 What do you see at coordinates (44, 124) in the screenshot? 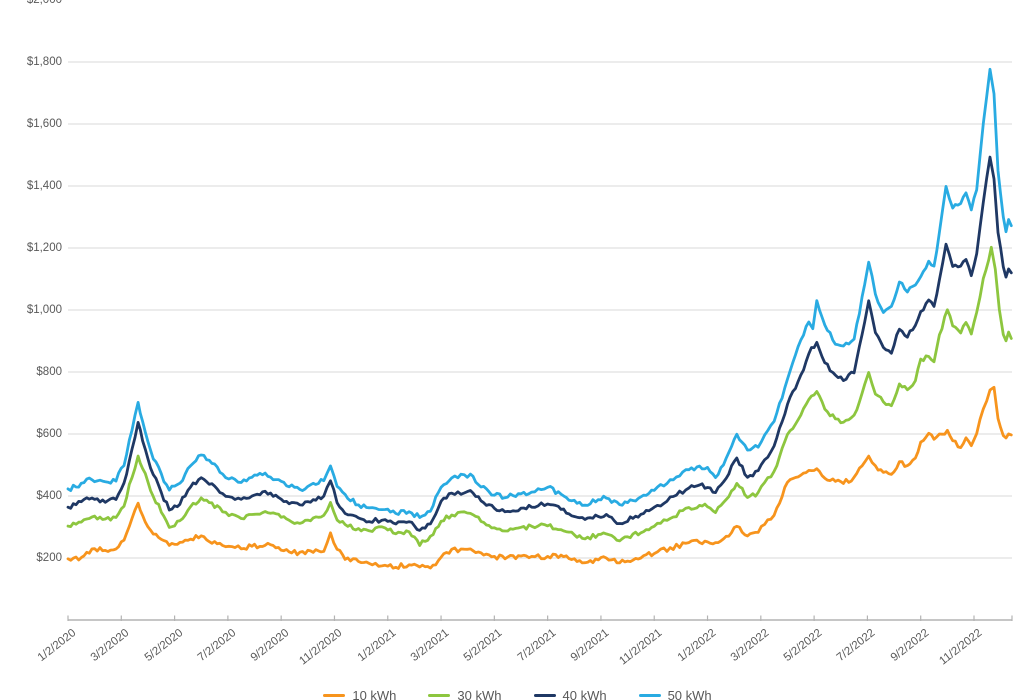
I see `y-axis-tick-label: $1,600` at bounding box center [44, 124].